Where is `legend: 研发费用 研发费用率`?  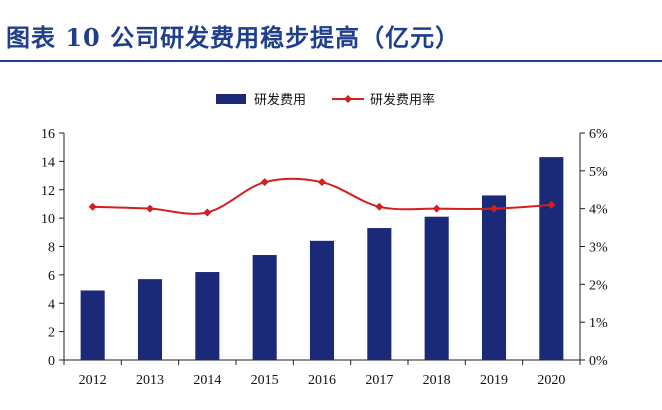 legend: 研发费用 研发费用率 is located at coordinates (325, 100).